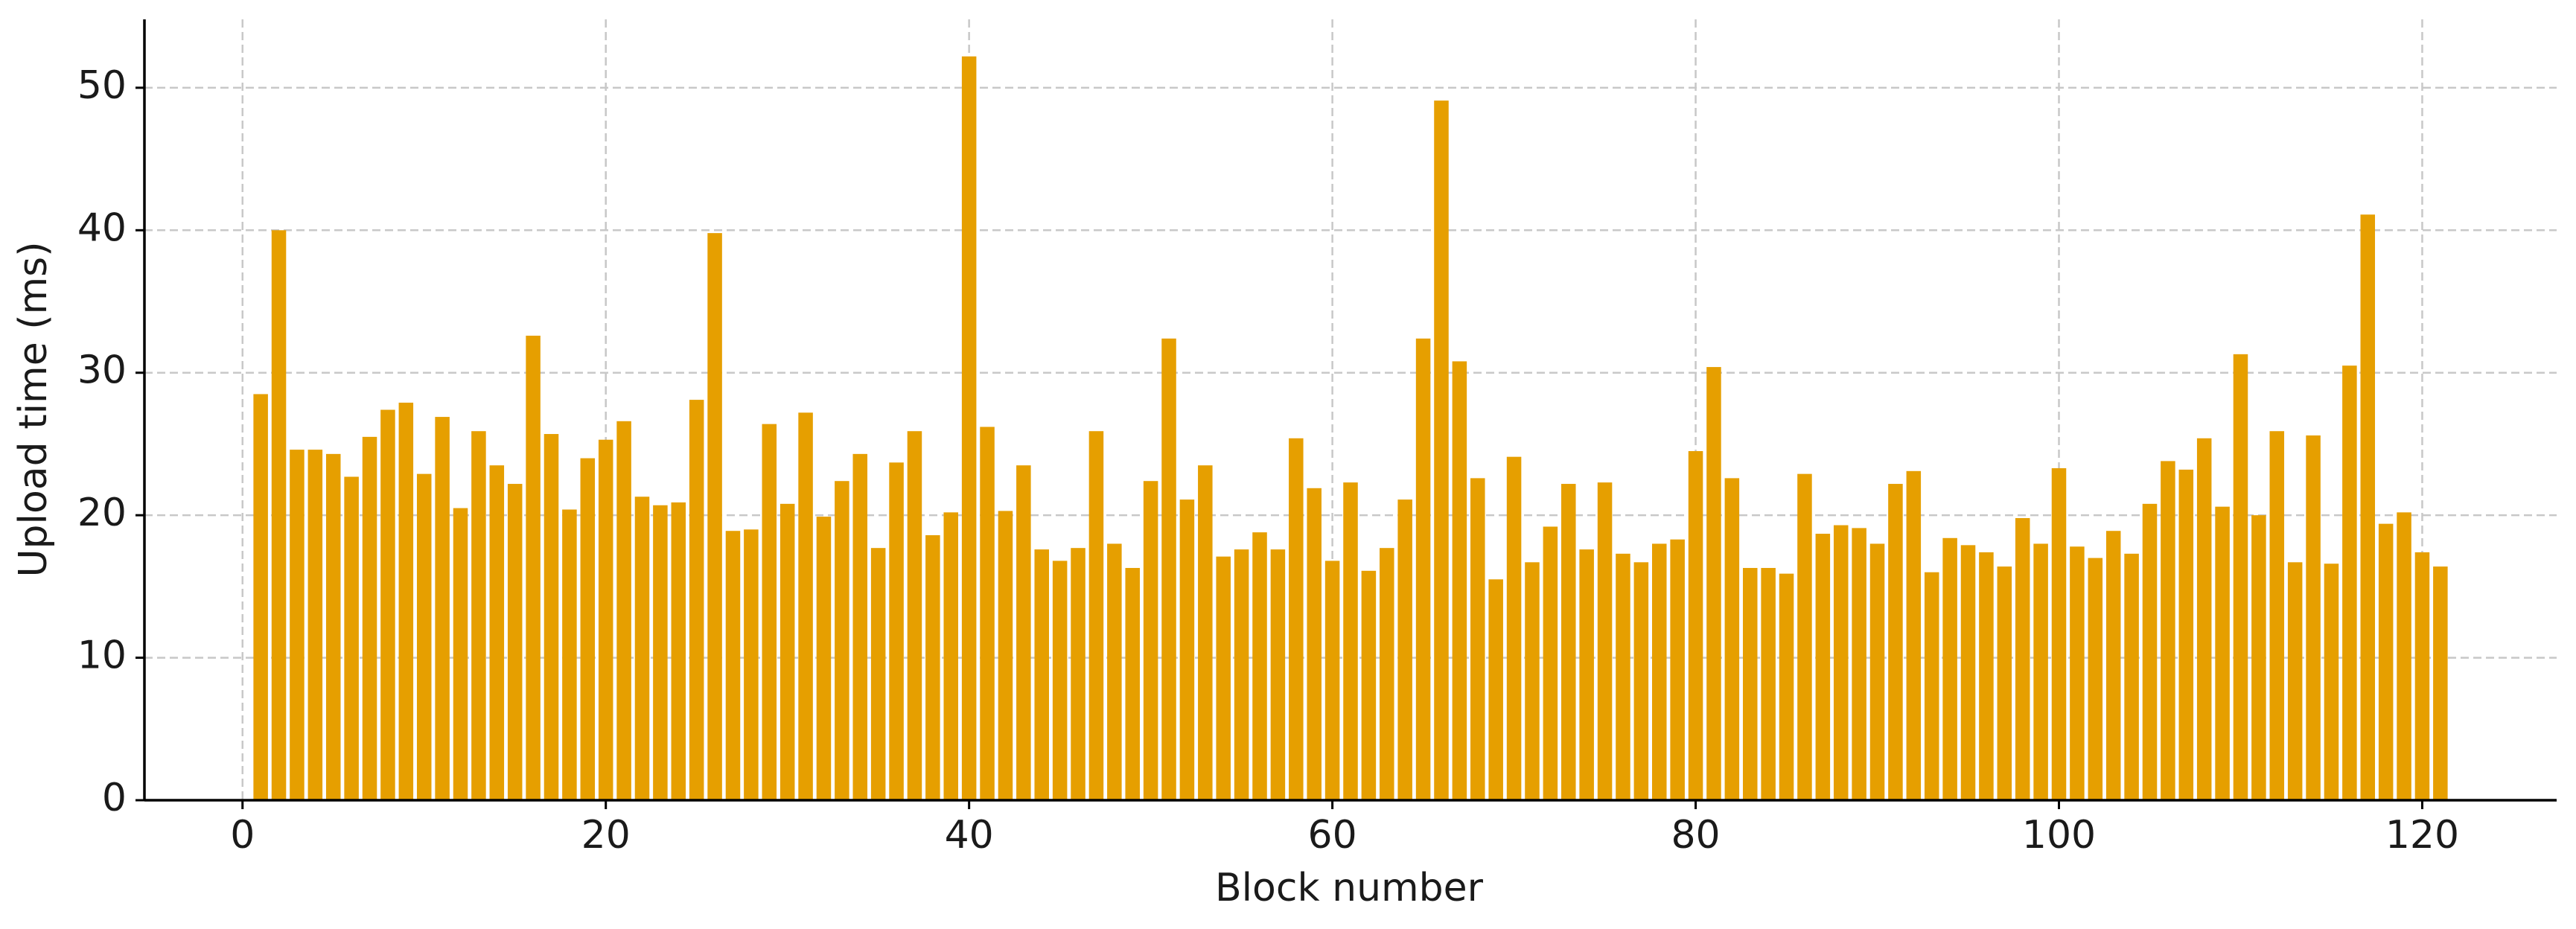 The height and width of the screenshot is (929, 2576). Describe the element at coordinates (102, 85) in the screenshot. I see `y-tick-label: 50` at that location.